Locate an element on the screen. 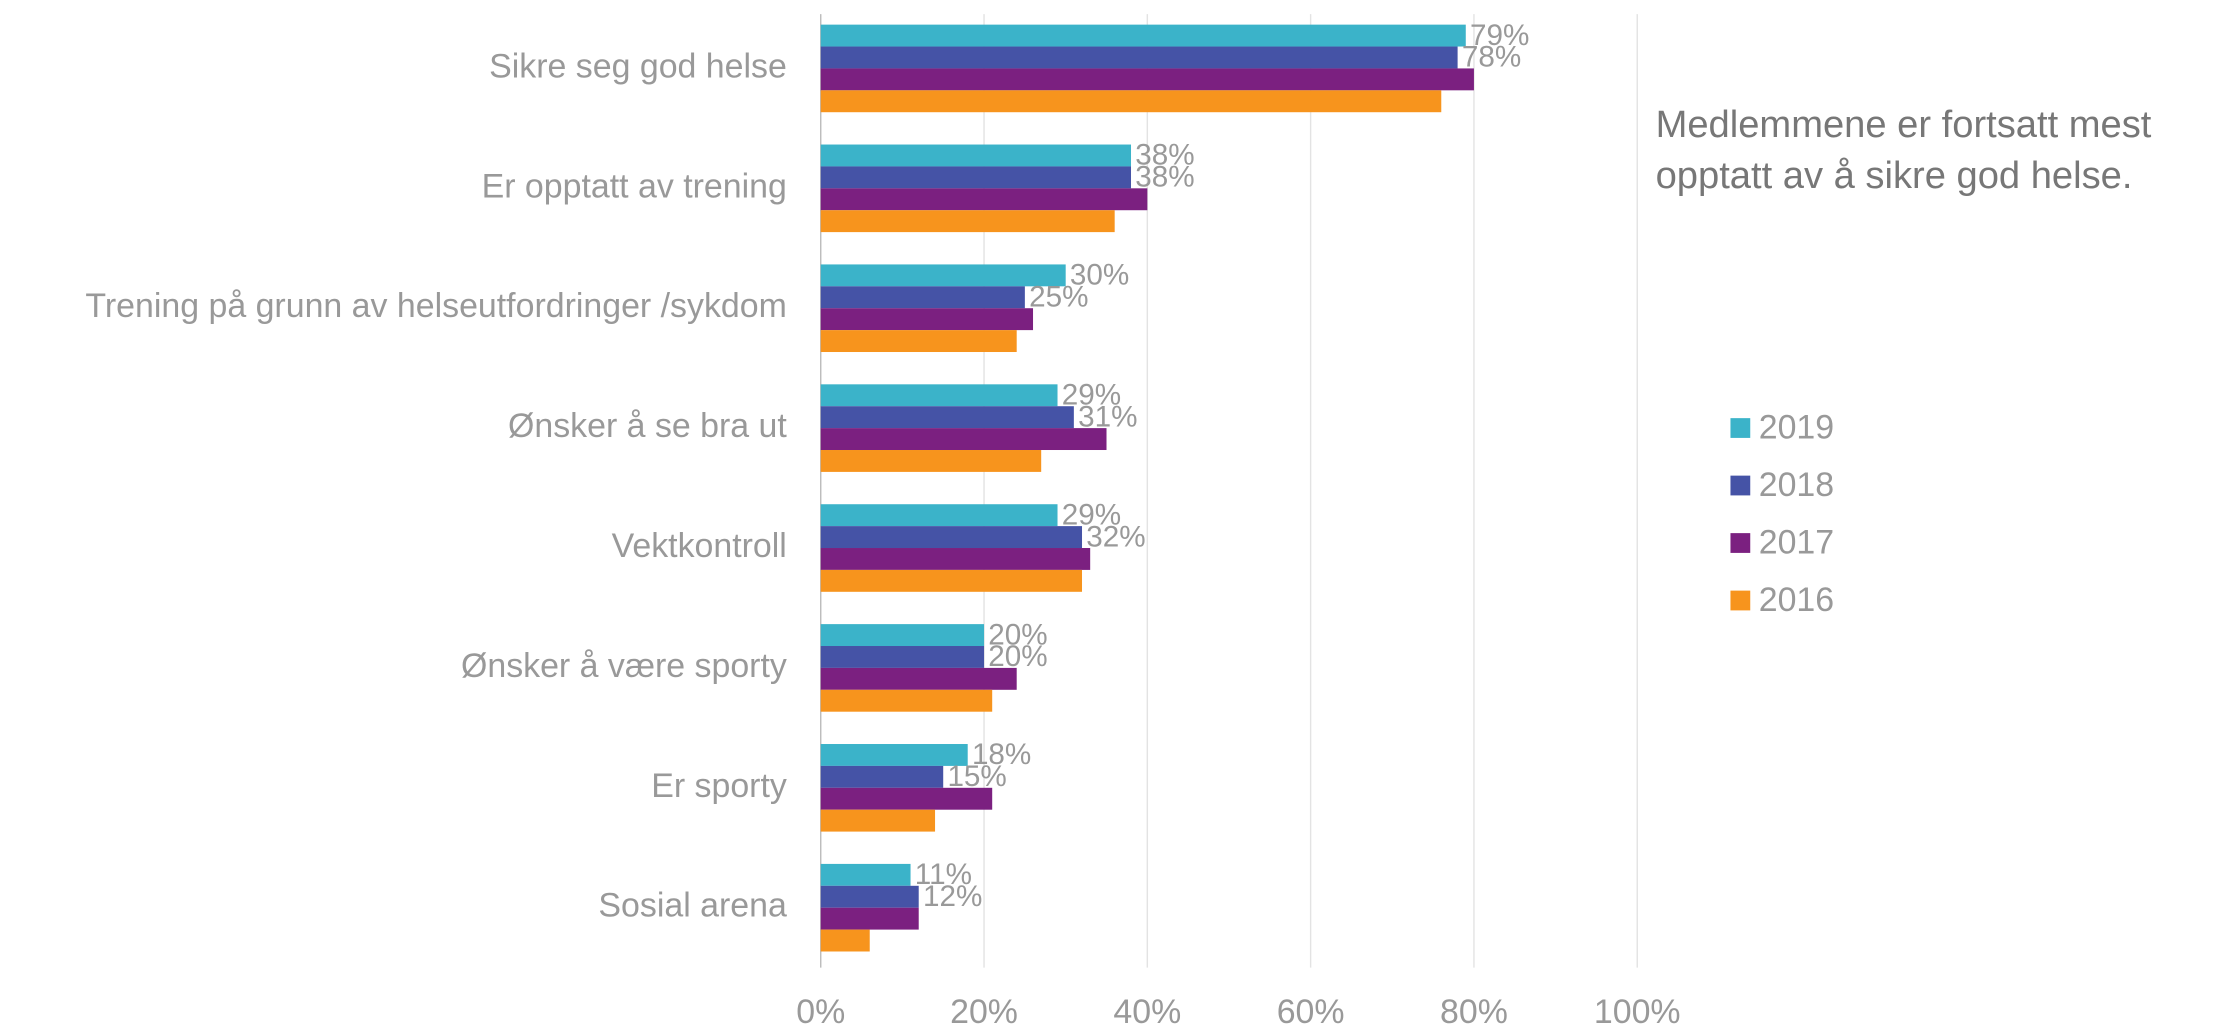  legend-label: 2017 is located at coordinates (1796, 542).